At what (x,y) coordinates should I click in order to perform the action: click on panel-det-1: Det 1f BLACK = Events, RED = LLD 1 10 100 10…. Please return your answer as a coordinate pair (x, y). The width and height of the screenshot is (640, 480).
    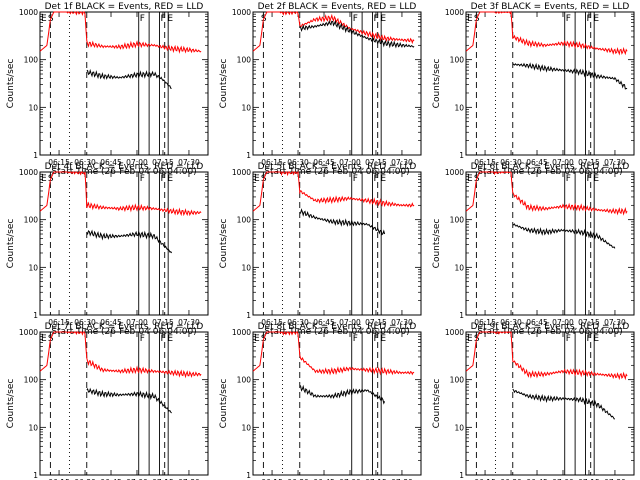
    Looking at the image, I should click on (107, 89).